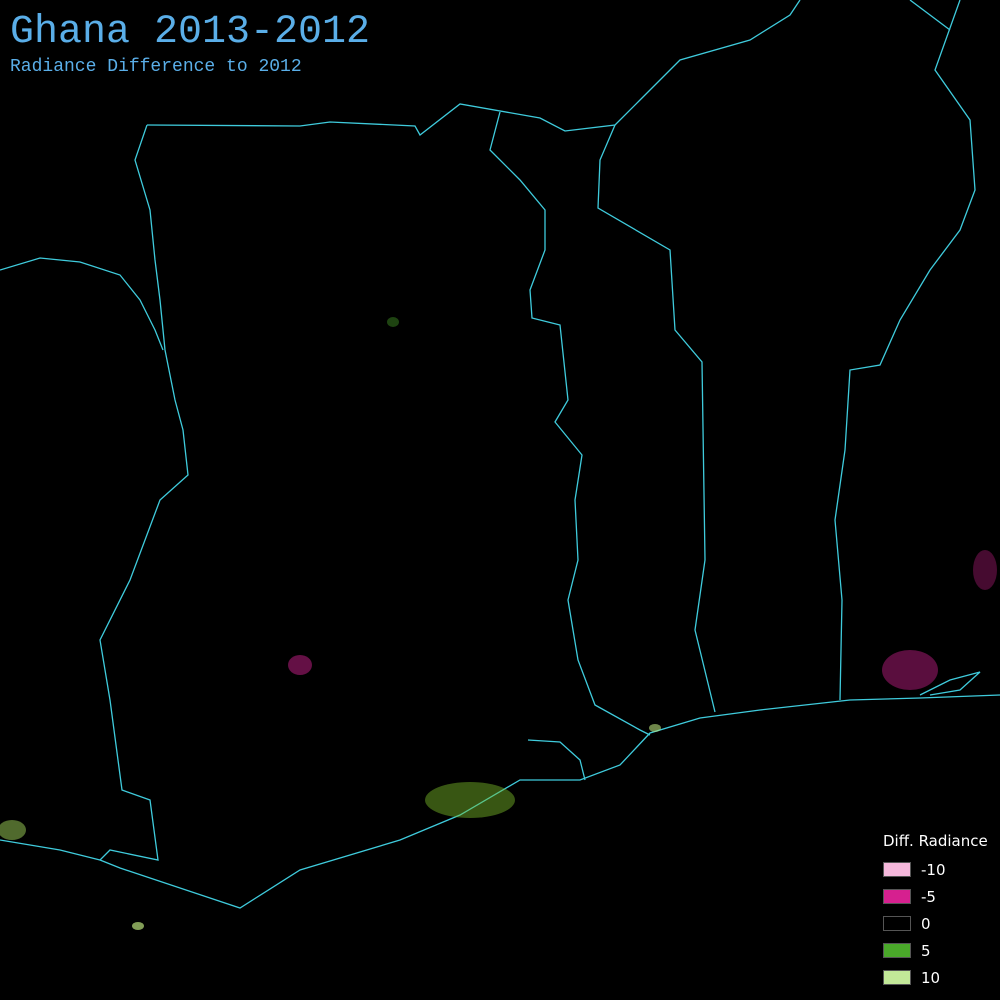 The width and height of the screenshot is (1000, 1000). I want to click on map-title: Ghana 2013-2012, so click(190, 32).